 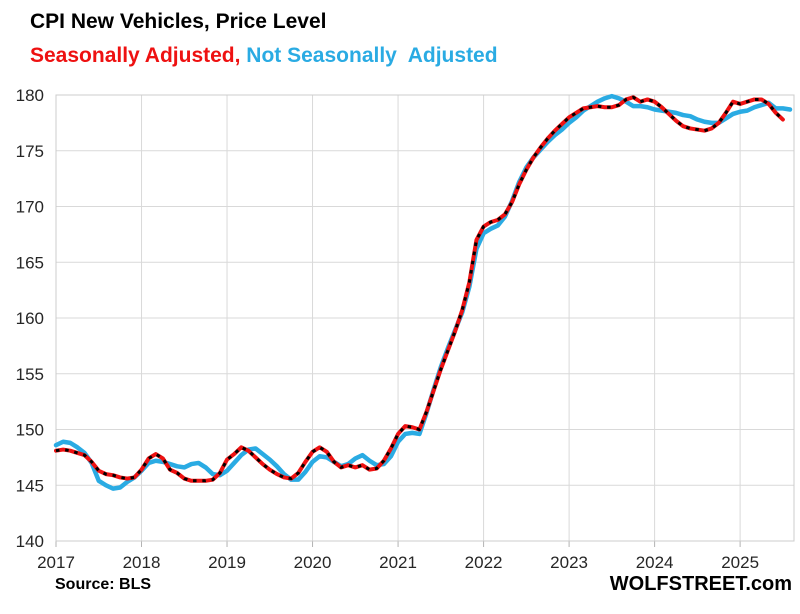 I want to click on x-tick-label: 2022, so click(x=484, y=562).